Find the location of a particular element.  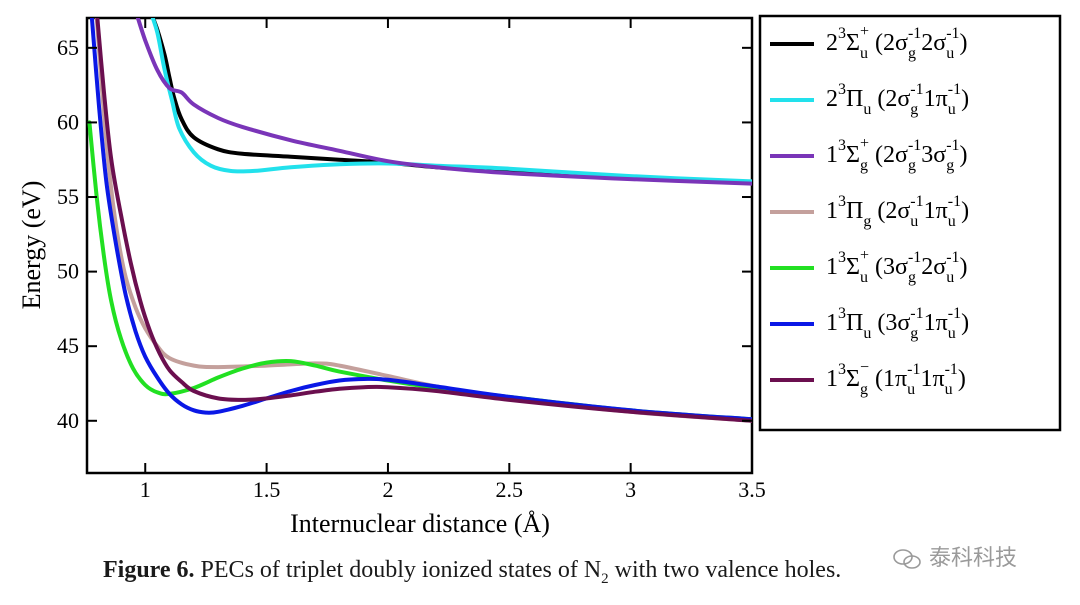

legend-label: 13Σg− (1πu-11πu-1) is located at coordinates (896, 378).